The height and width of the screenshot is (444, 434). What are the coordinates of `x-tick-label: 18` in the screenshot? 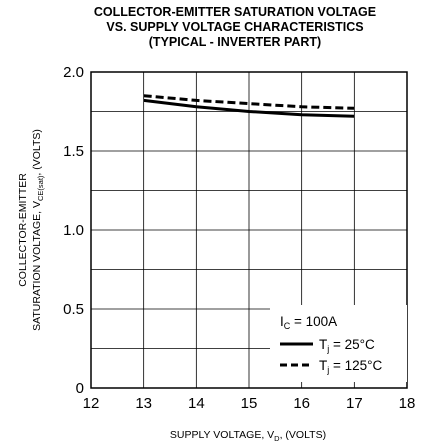 It's located at (407, 403).